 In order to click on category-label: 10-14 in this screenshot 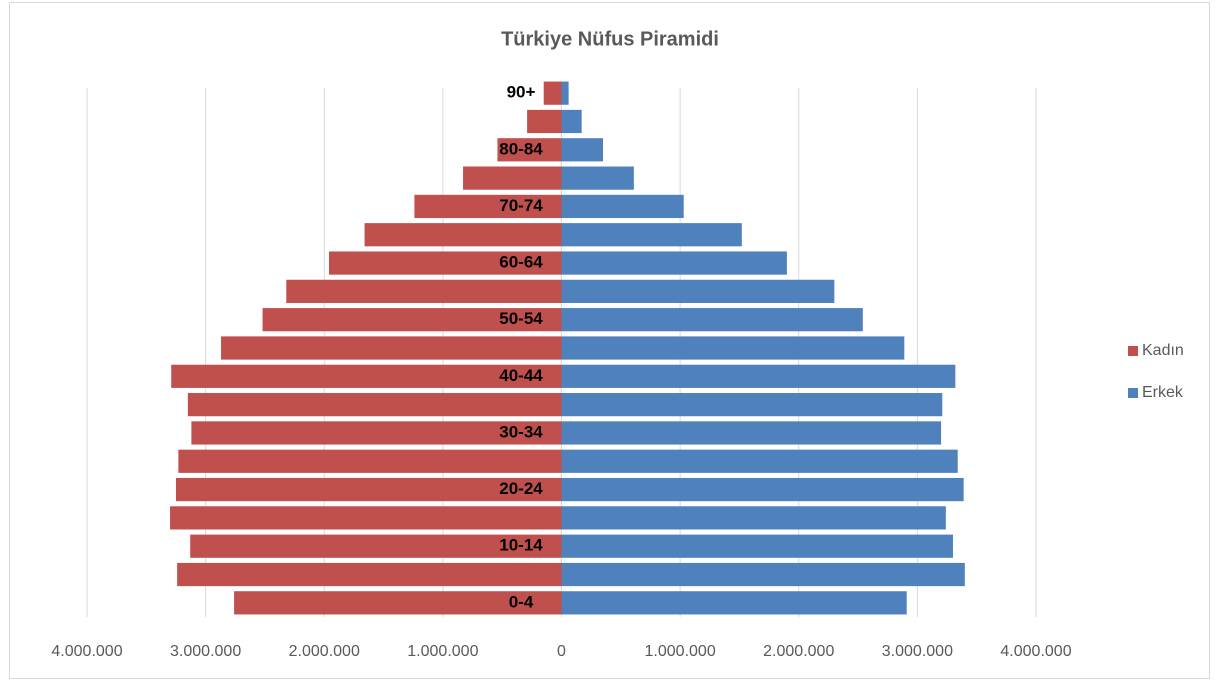, I will do `click(521, 545)`.